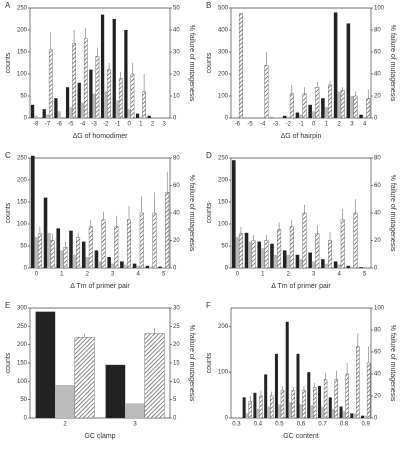 The width and height of the screenshot is (403, 450). What do you see at coordinates (223, 31) in the screenshot?
I see `y-tick-label: 400` at bounding box center [223, 31].